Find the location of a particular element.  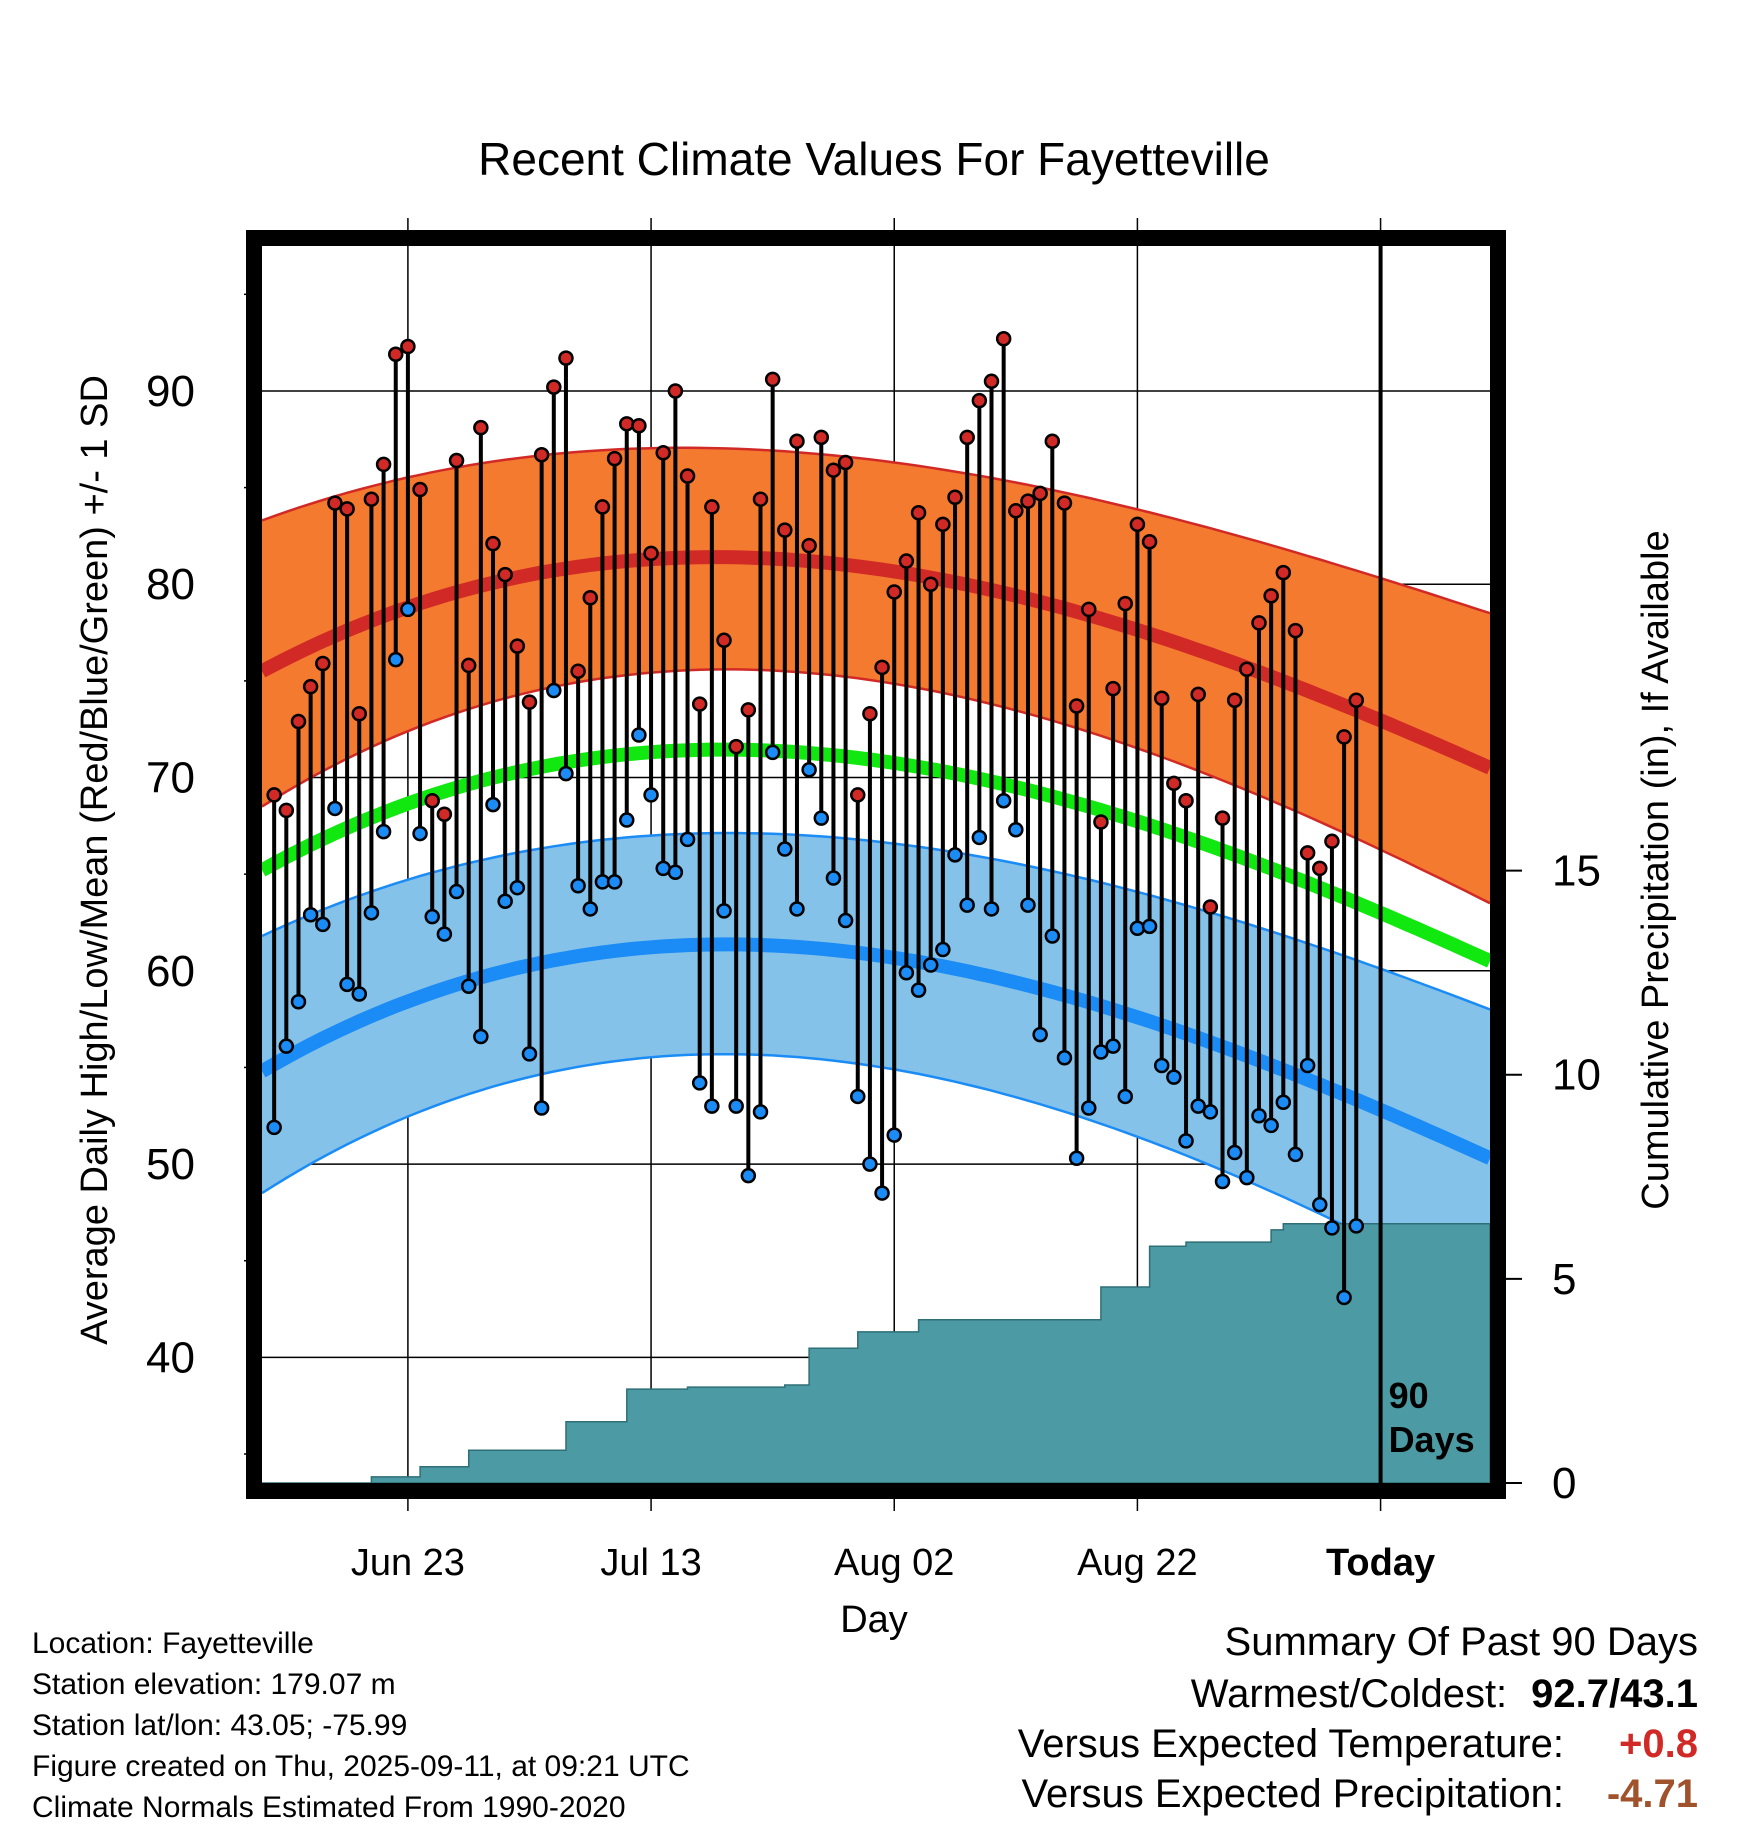

summary-warmest-row: Warmest/Coldest: 92.7/43.1 is located at coordinates (1444, 1694).